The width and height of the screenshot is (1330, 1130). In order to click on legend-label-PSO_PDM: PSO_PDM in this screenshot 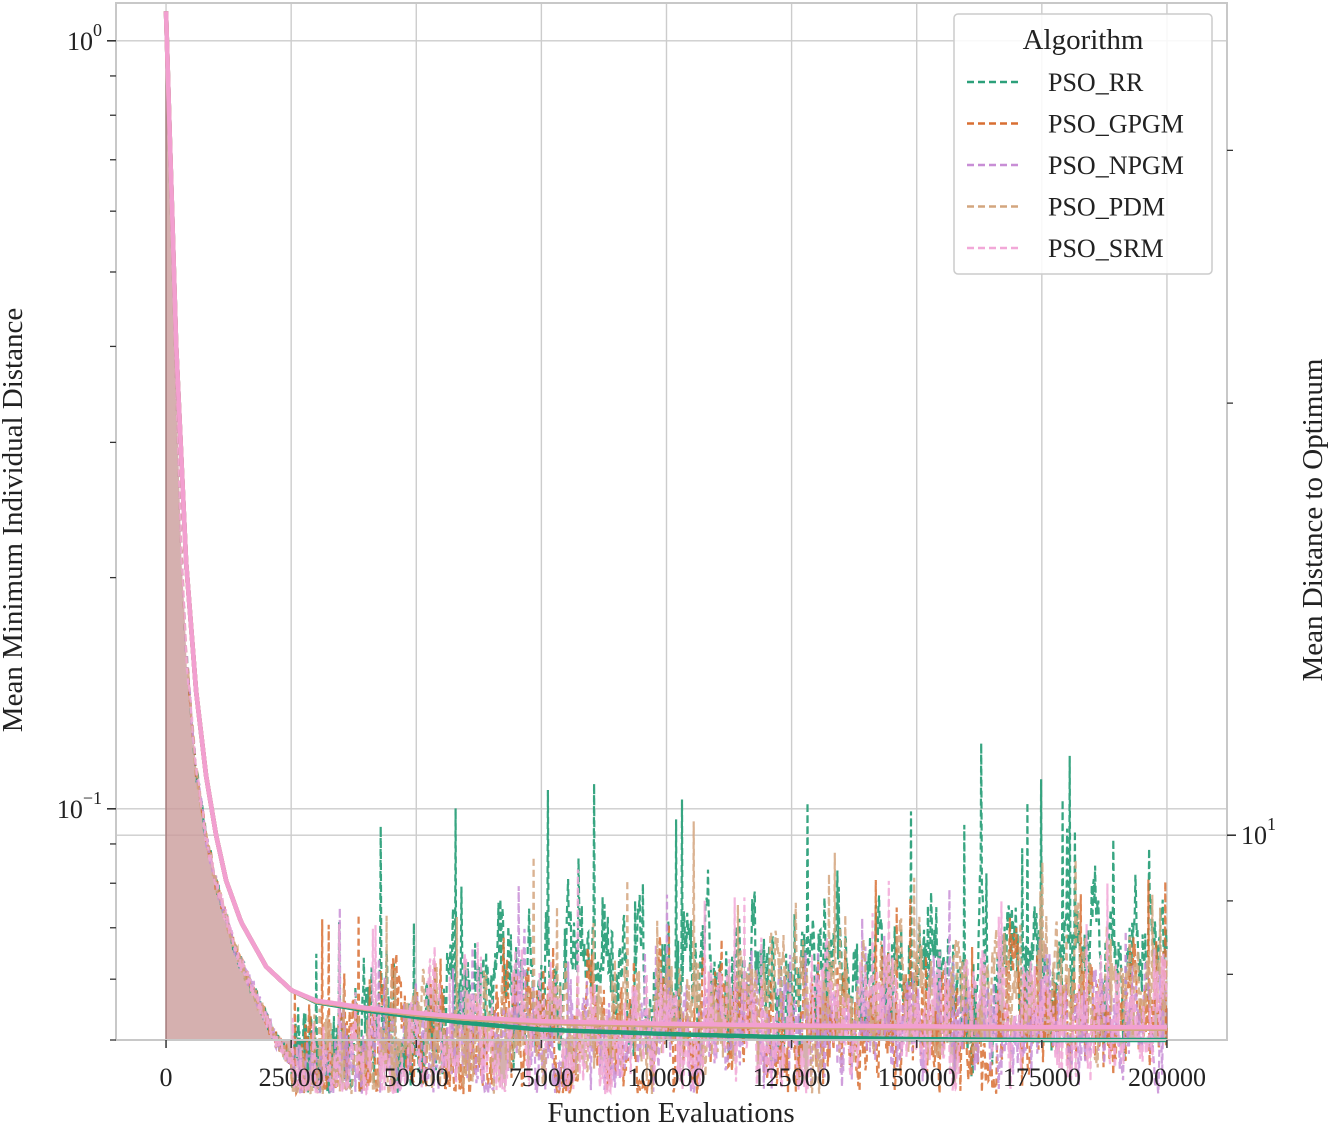, I will do `click(1106, 207)`.